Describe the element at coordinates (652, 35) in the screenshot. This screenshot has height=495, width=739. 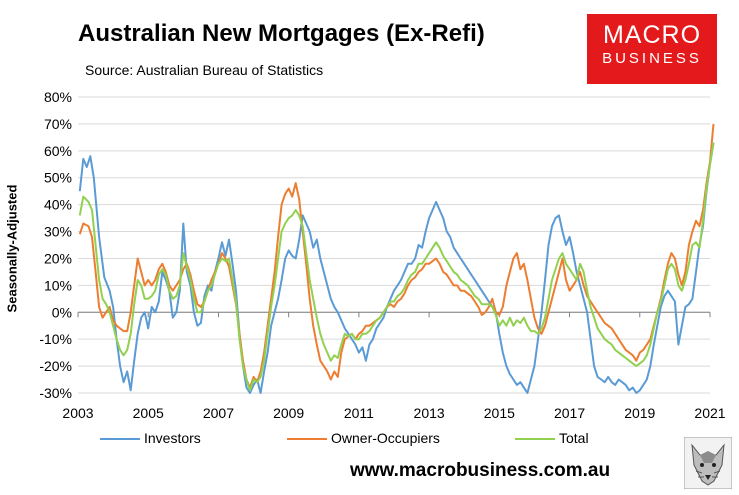
I see `logo-line-1: MACRO` at that location.